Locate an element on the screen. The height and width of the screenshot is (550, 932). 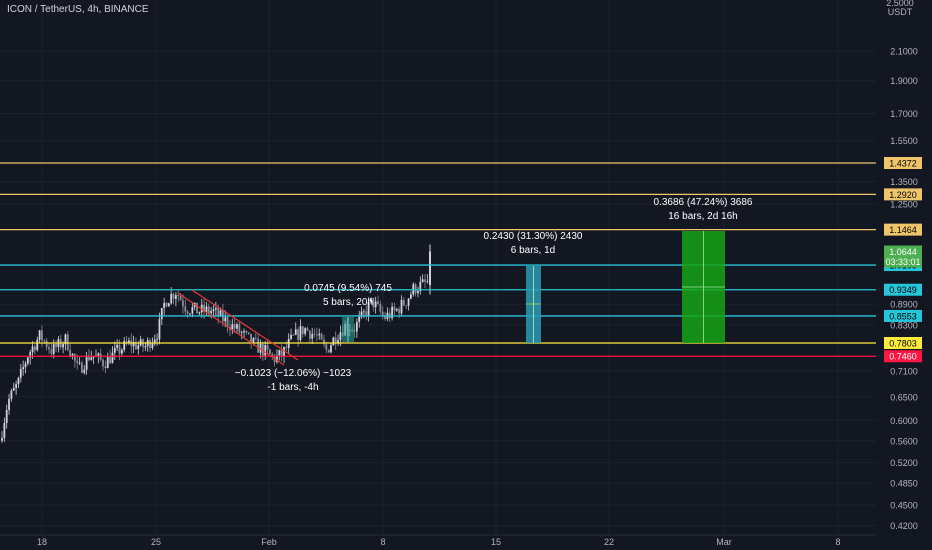
measure-red-line1: −0.1023 (−12.06%) −1023 is located at coordinates (293, 373).